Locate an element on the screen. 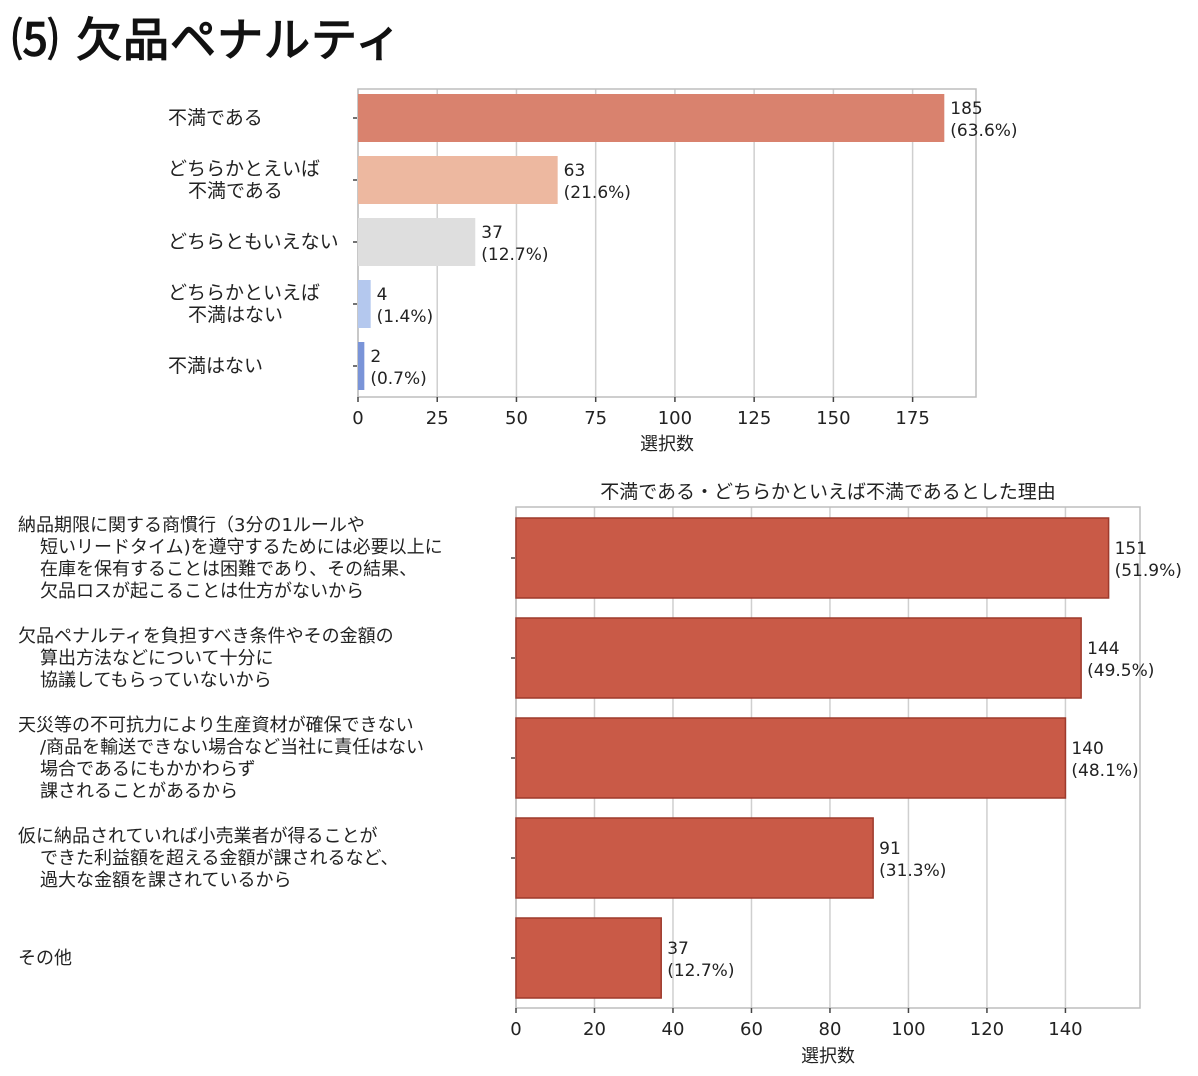 The height and width of the screenshot is (1076, 1198). x-tick-label: 120 is located at coordinates (987, 1029).